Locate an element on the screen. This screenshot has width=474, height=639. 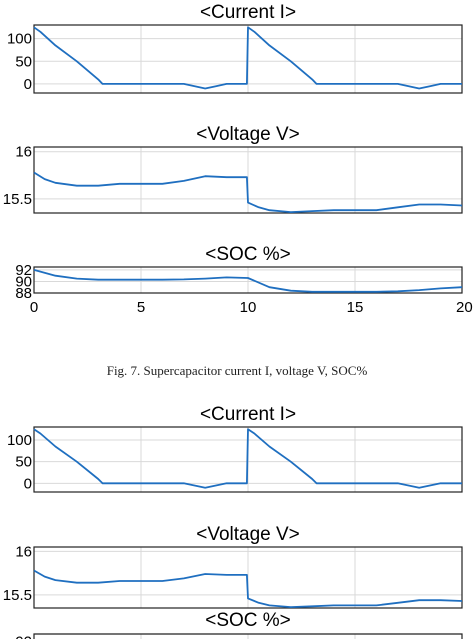
chart-panel-6: <SOC %> 92 is located at coordinates (239, 624).